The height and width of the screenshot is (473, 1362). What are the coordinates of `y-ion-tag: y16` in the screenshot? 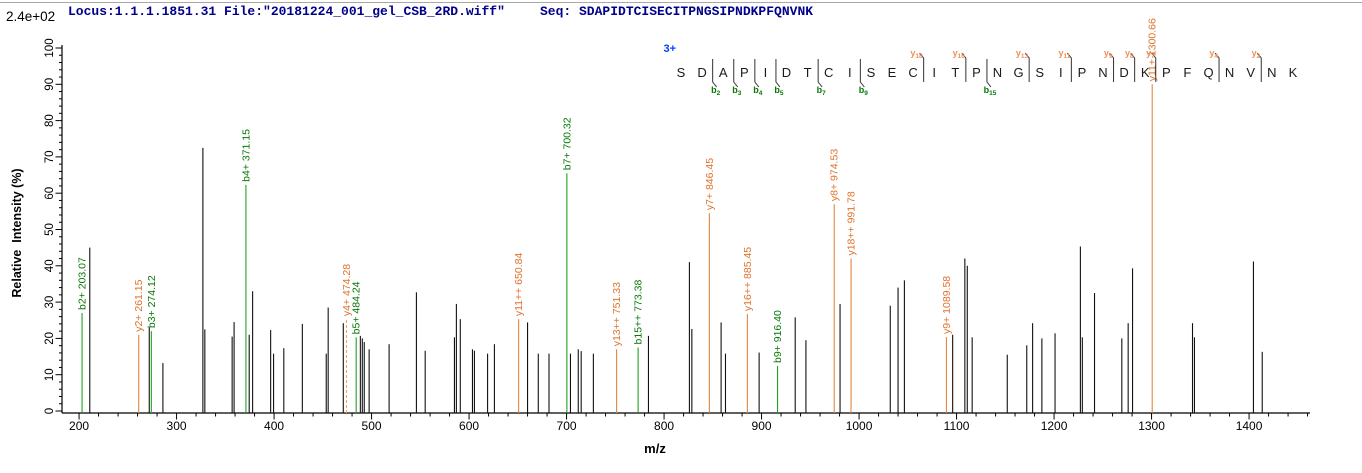 It's located at (959, 54).